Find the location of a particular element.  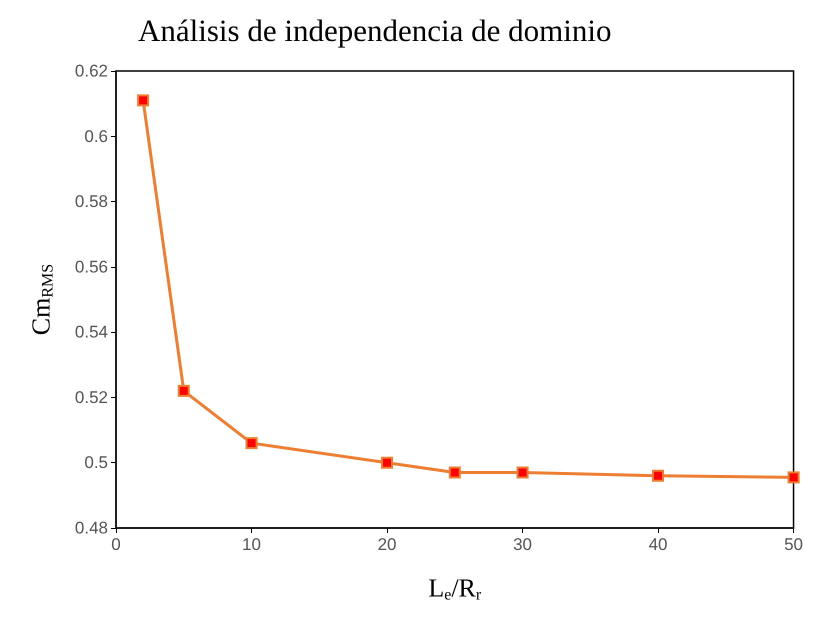

y-tick-label: 0.56 is located at coordinates (91, 266).